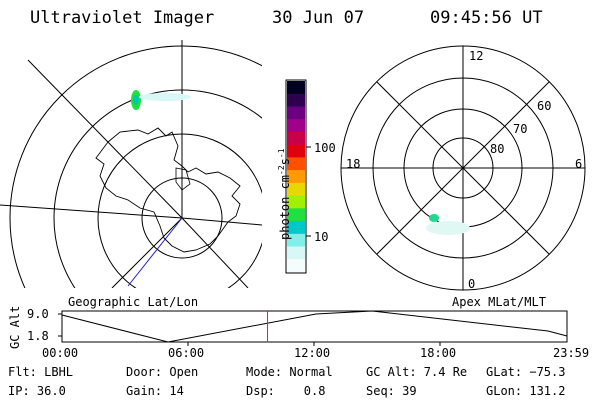 The image size is (600, 400). I want to click on status-gain: Gain: 14, so click(155, 391).